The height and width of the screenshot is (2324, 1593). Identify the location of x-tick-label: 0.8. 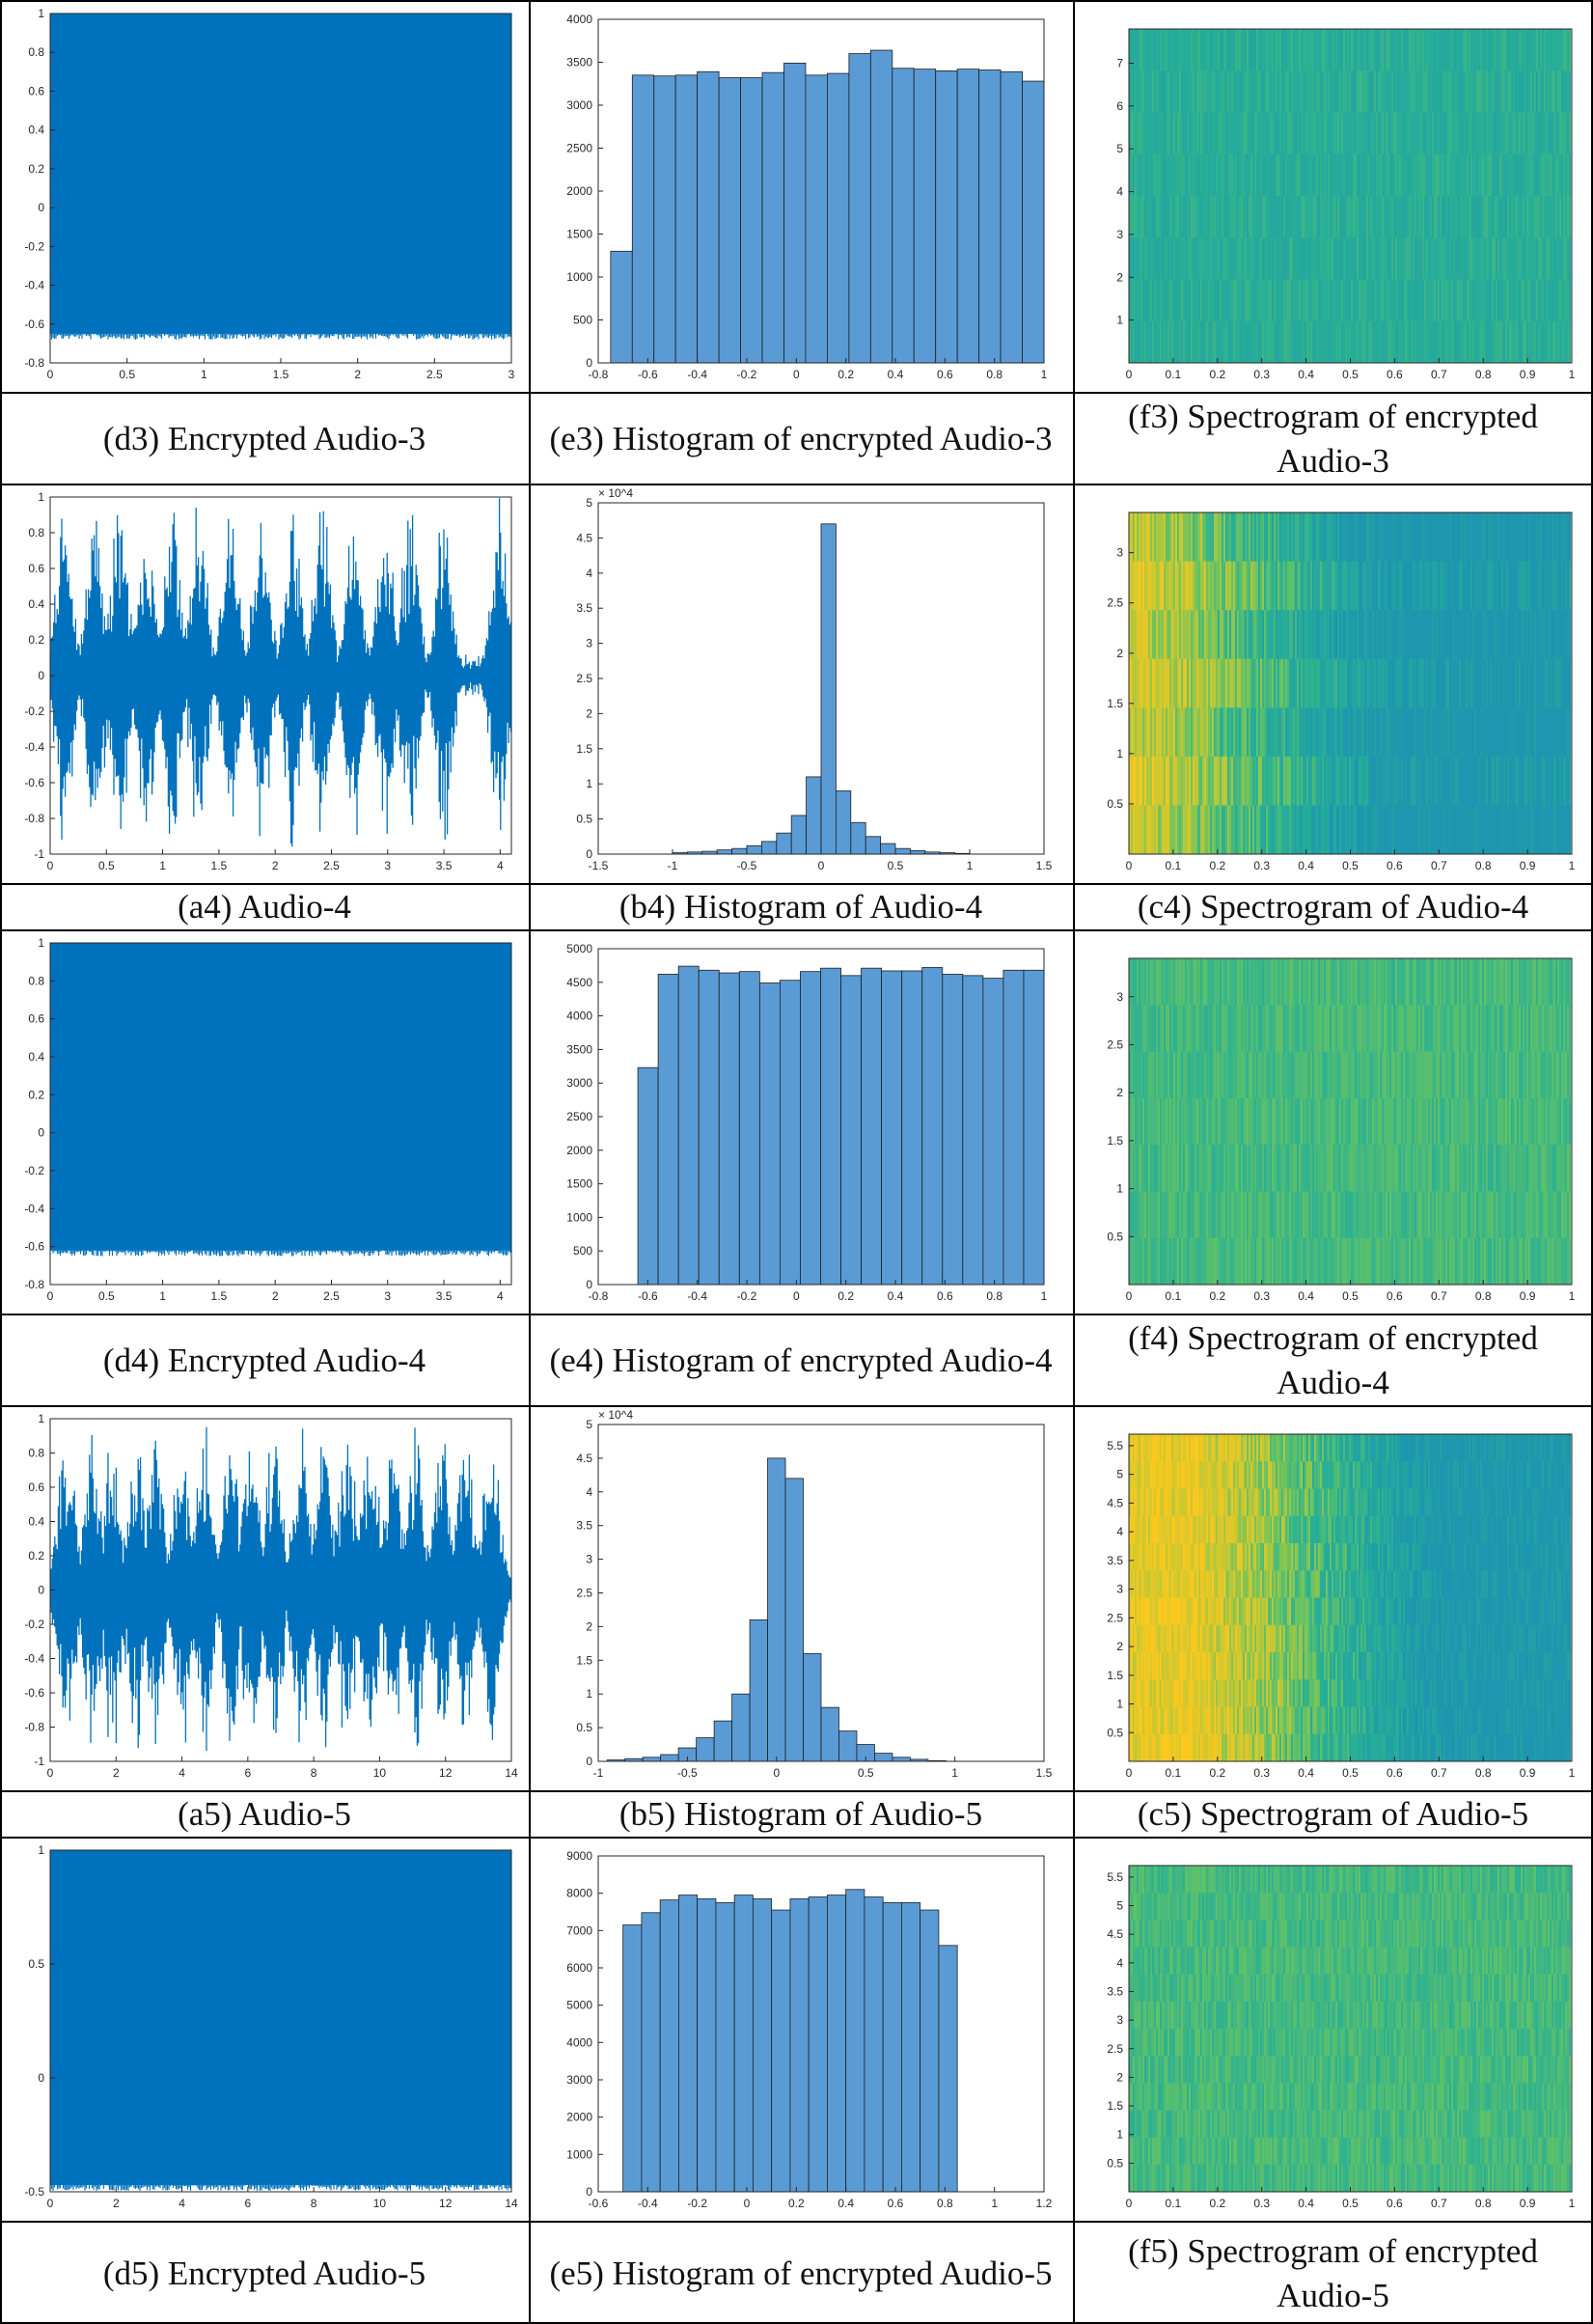
(1483, 866).